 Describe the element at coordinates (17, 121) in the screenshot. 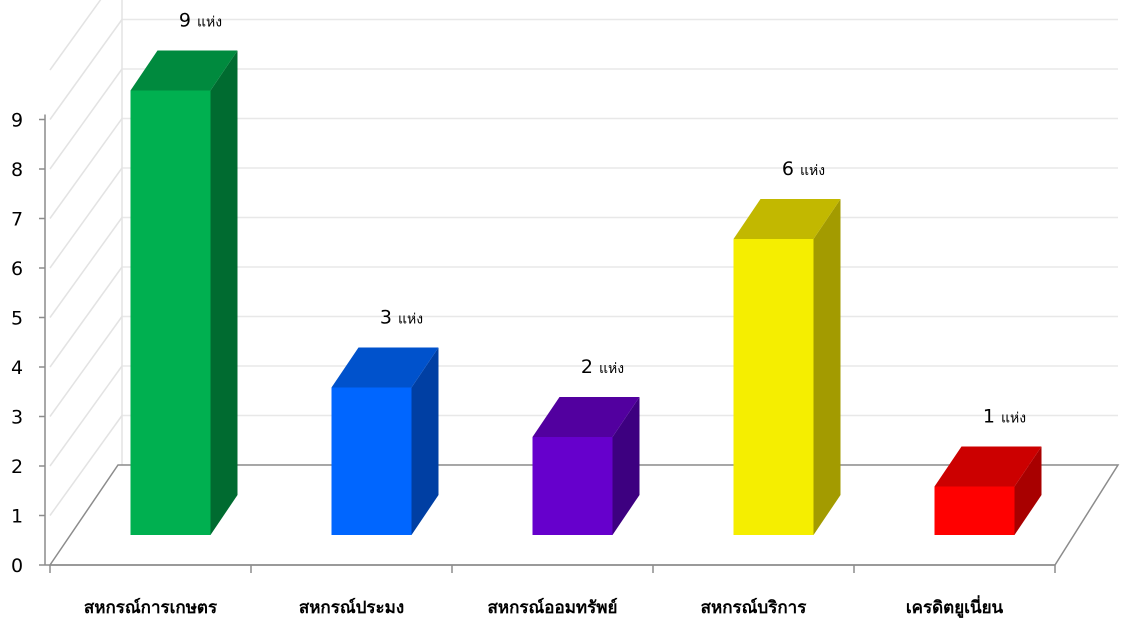

I see `y-tick-label: 9` at that location.